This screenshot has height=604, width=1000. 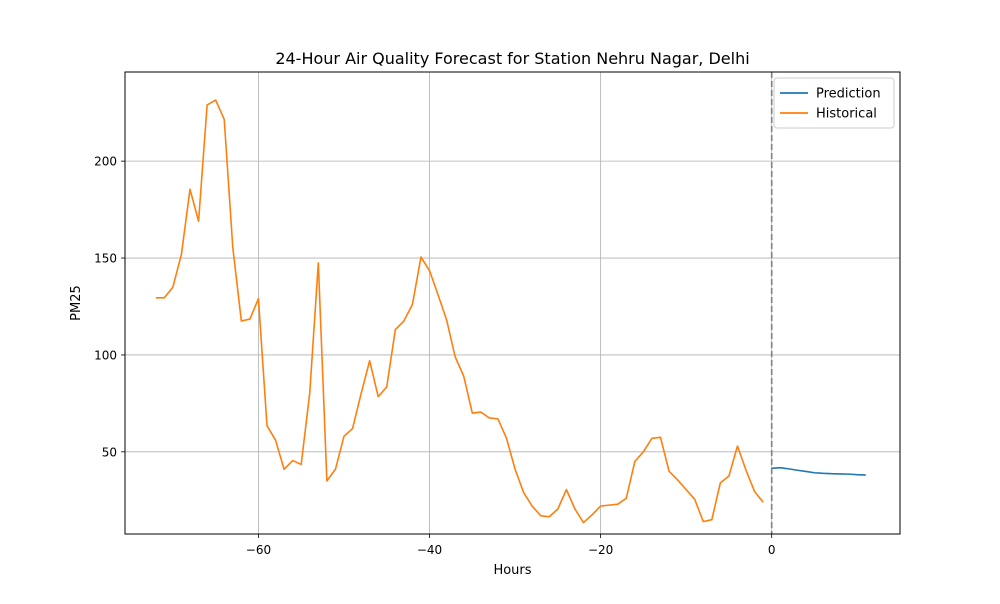 What do you see at coordinates (772, 550) in the screenshot?
I see `x-tick-label: 0` at bounding box center [772, 550].